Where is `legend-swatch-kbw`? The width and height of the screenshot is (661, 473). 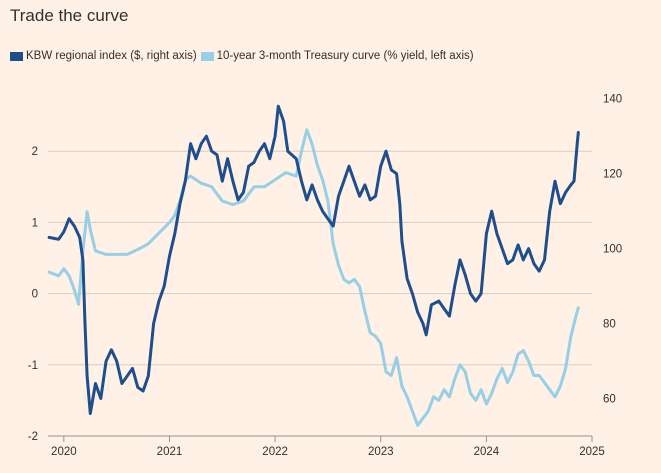
legend-swatch-kbw is located at coordinates (16, 56).